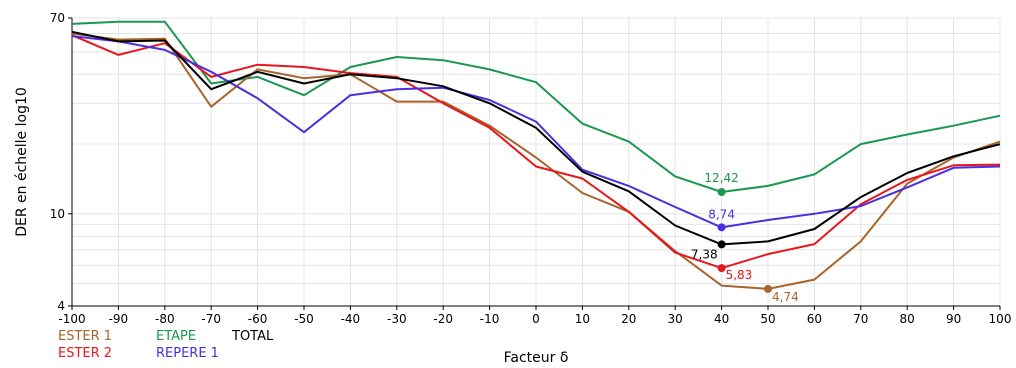 The image size is (1016, 368). What do you see at coordinates (721, 178) in the screenshot?
I see `annotation-label: 12,42` at bounding box center [721, 178].